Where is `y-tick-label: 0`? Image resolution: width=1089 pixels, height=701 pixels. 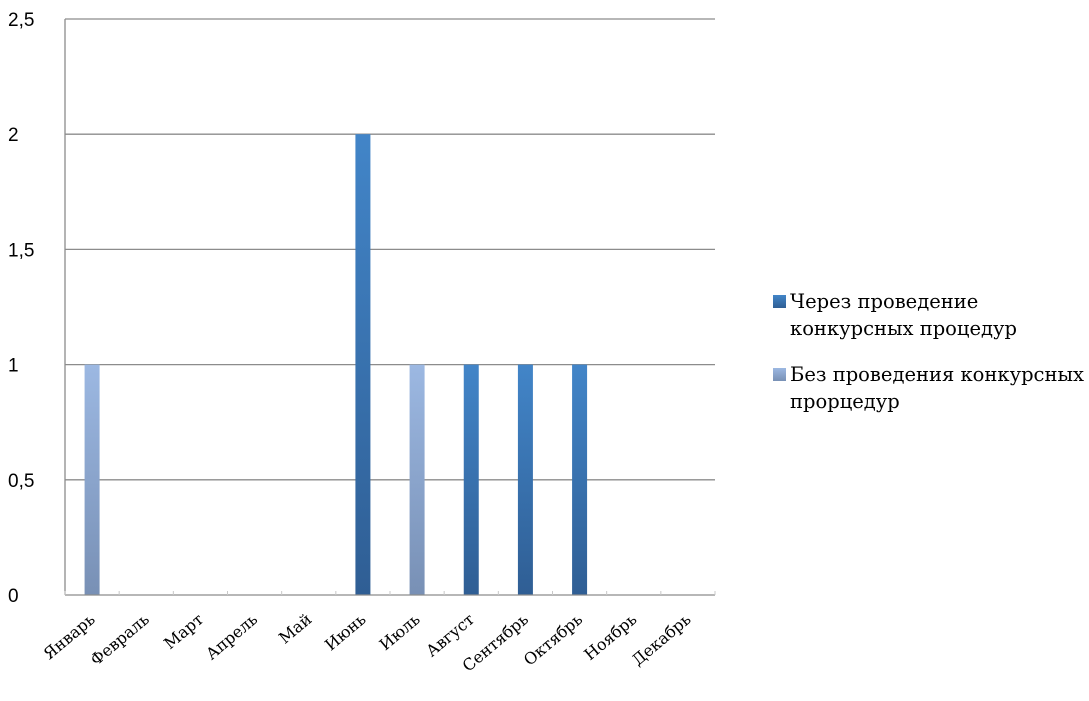
y-tick-label: 0 is located at coordinates (13, 596).